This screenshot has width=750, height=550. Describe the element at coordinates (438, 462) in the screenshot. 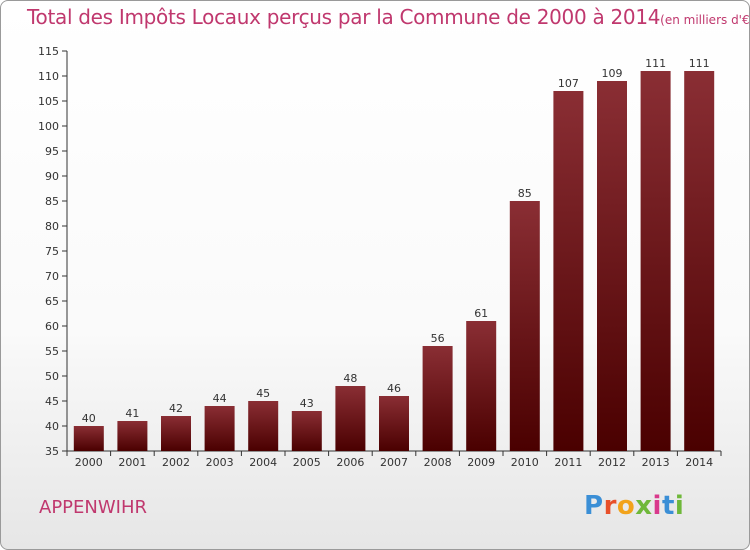

I see `x-tick-label: 2008` at that location.